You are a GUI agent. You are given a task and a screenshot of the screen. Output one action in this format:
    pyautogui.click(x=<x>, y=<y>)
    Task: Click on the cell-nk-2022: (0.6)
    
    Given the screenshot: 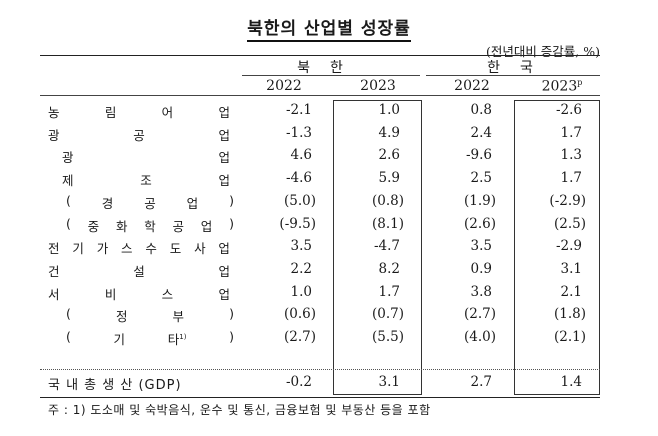 What is the action you would take?
    pyautogui.click(x=299, y=314)
    